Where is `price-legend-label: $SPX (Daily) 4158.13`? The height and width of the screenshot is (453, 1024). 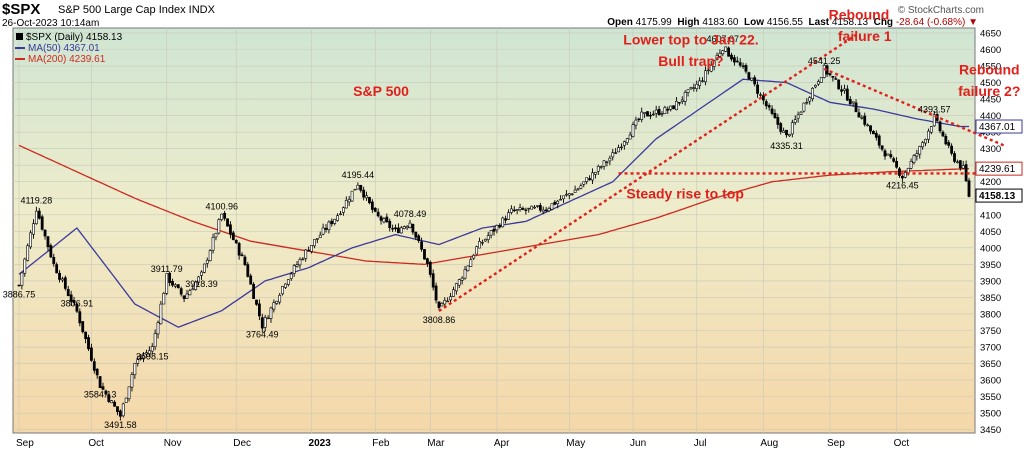
price-legend-label: $SPX (Daily) 4158.13 is located at coordinates (74, 37).